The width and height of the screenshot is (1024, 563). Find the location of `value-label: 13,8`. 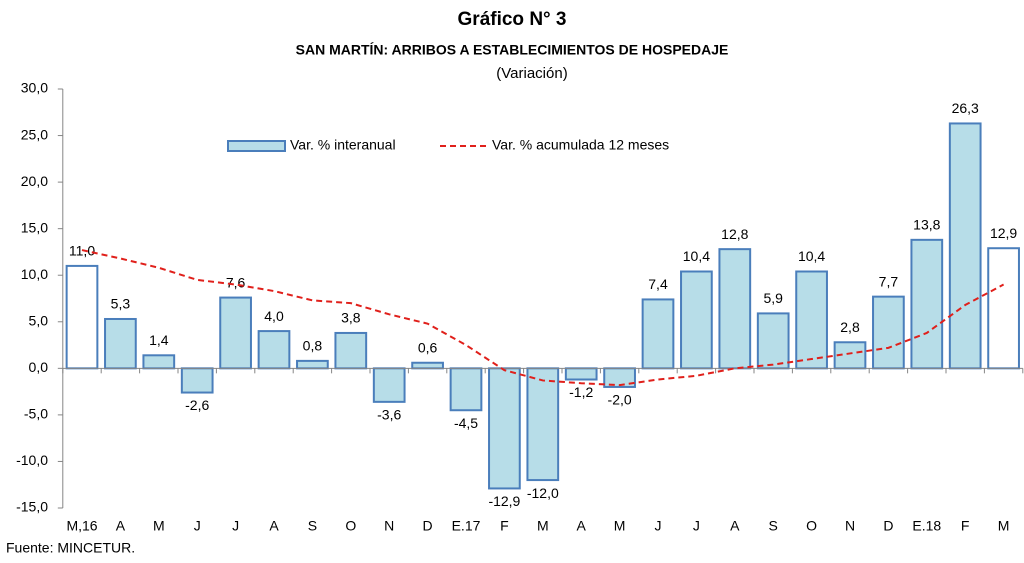

value-label: 13,8 is located at coordinates (926, 225).